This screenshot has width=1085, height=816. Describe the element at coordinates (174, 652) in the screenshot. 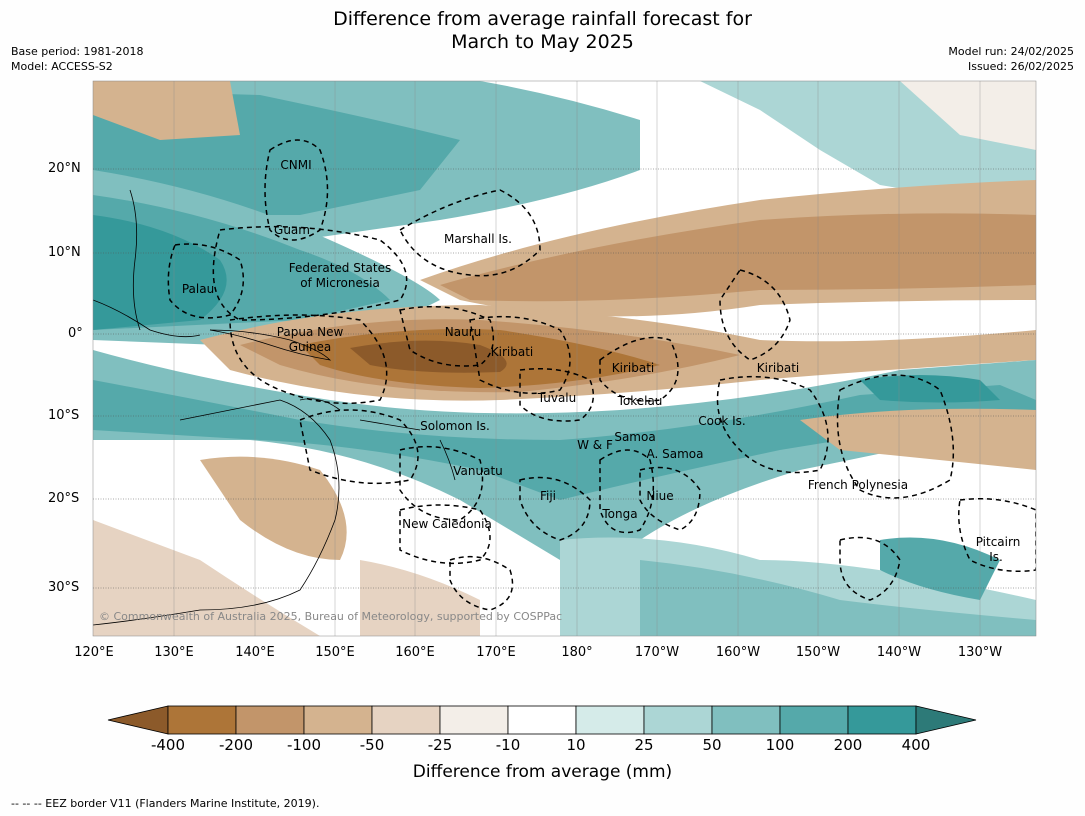

I see `lon-label: 130°E` at that location.